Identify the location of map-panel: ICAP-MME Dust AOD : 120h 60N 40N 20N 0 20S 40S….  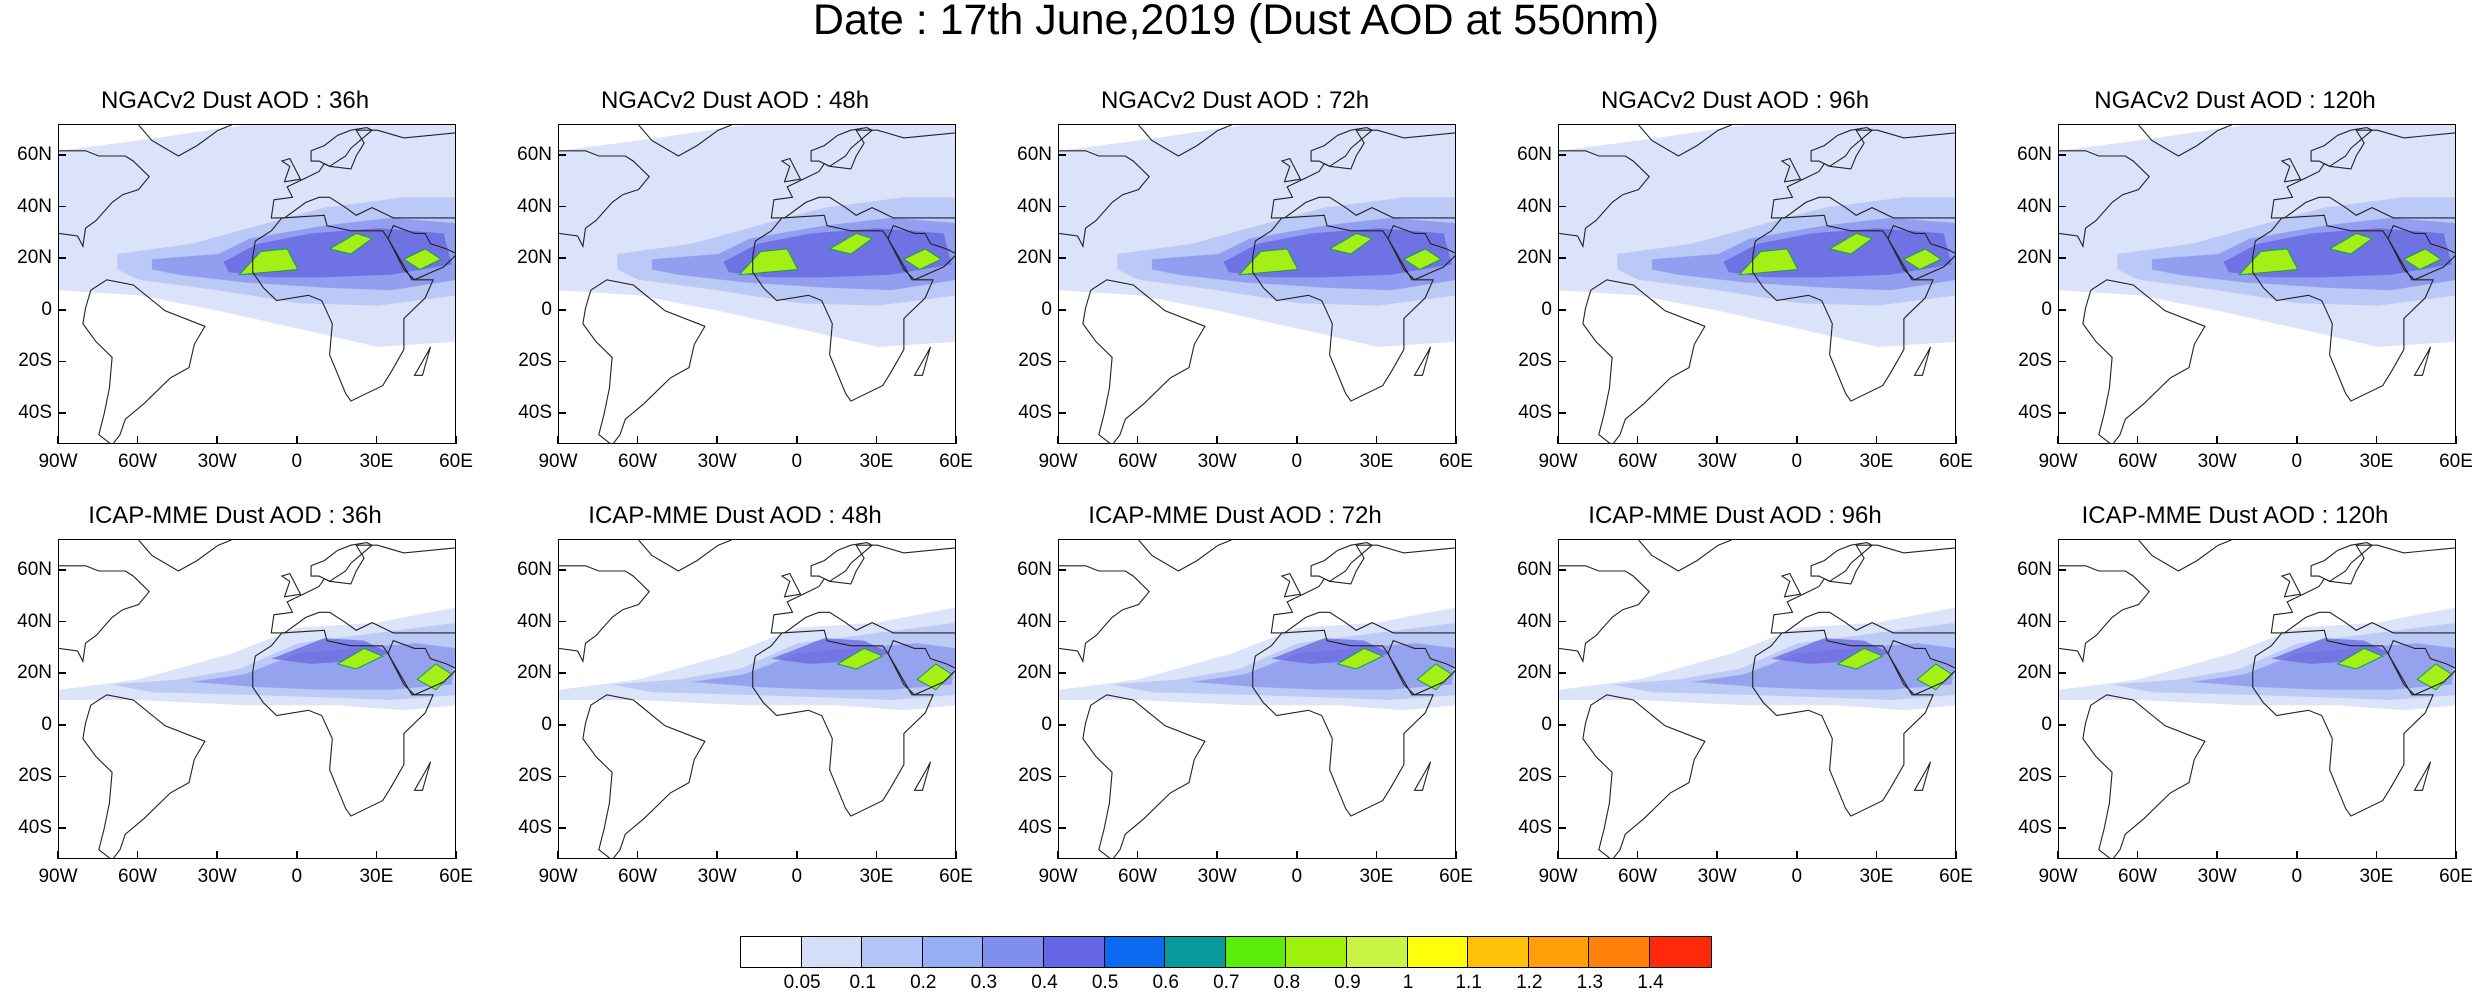
(2236, 698).